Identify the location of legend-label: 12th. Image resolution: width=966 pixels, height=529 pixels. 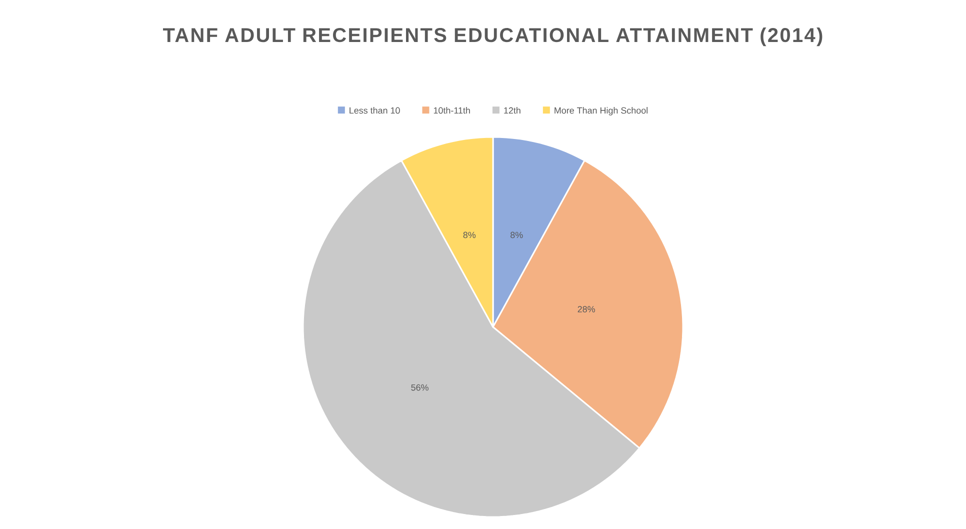
(512, 110).